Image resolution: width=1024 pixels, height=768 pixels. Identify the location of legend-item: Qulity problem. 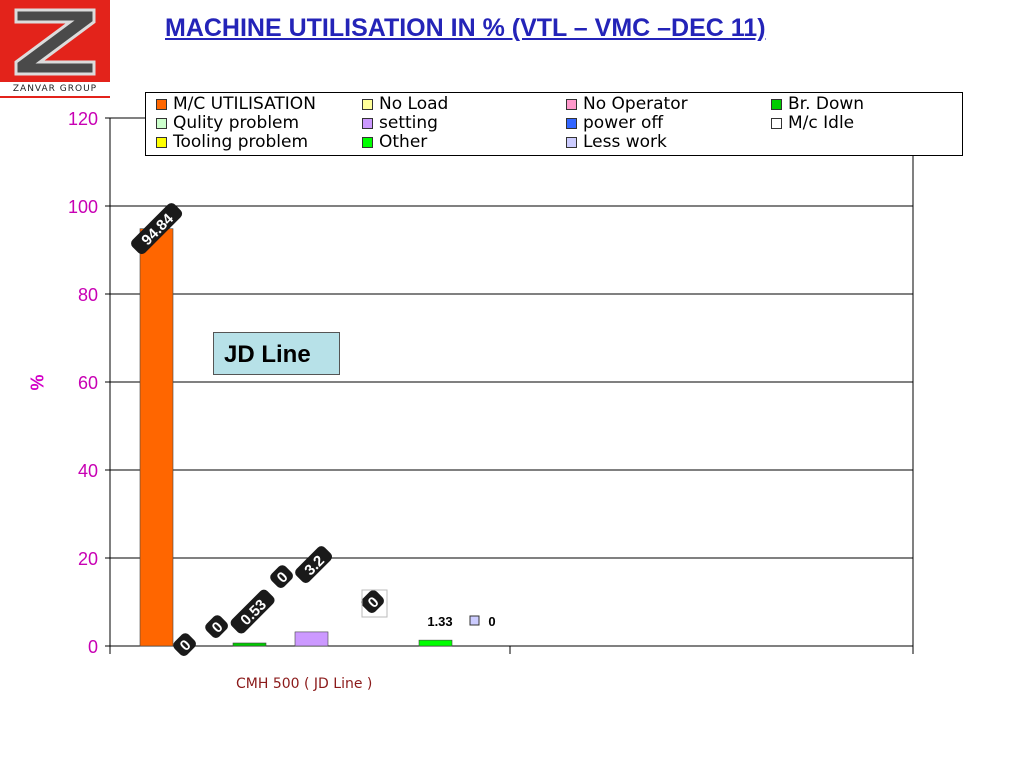
(227, 123).